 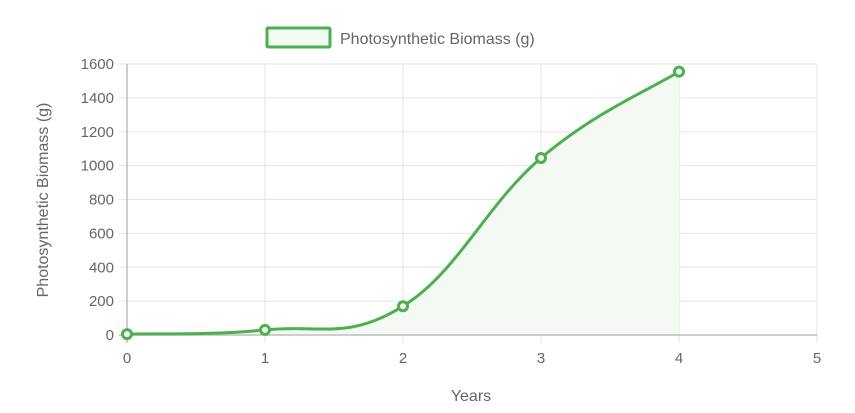 What do you see at coordinates (110, 335) in the screenshot?
I see `y-tick-label: 0` at bounding box center [110, 335].